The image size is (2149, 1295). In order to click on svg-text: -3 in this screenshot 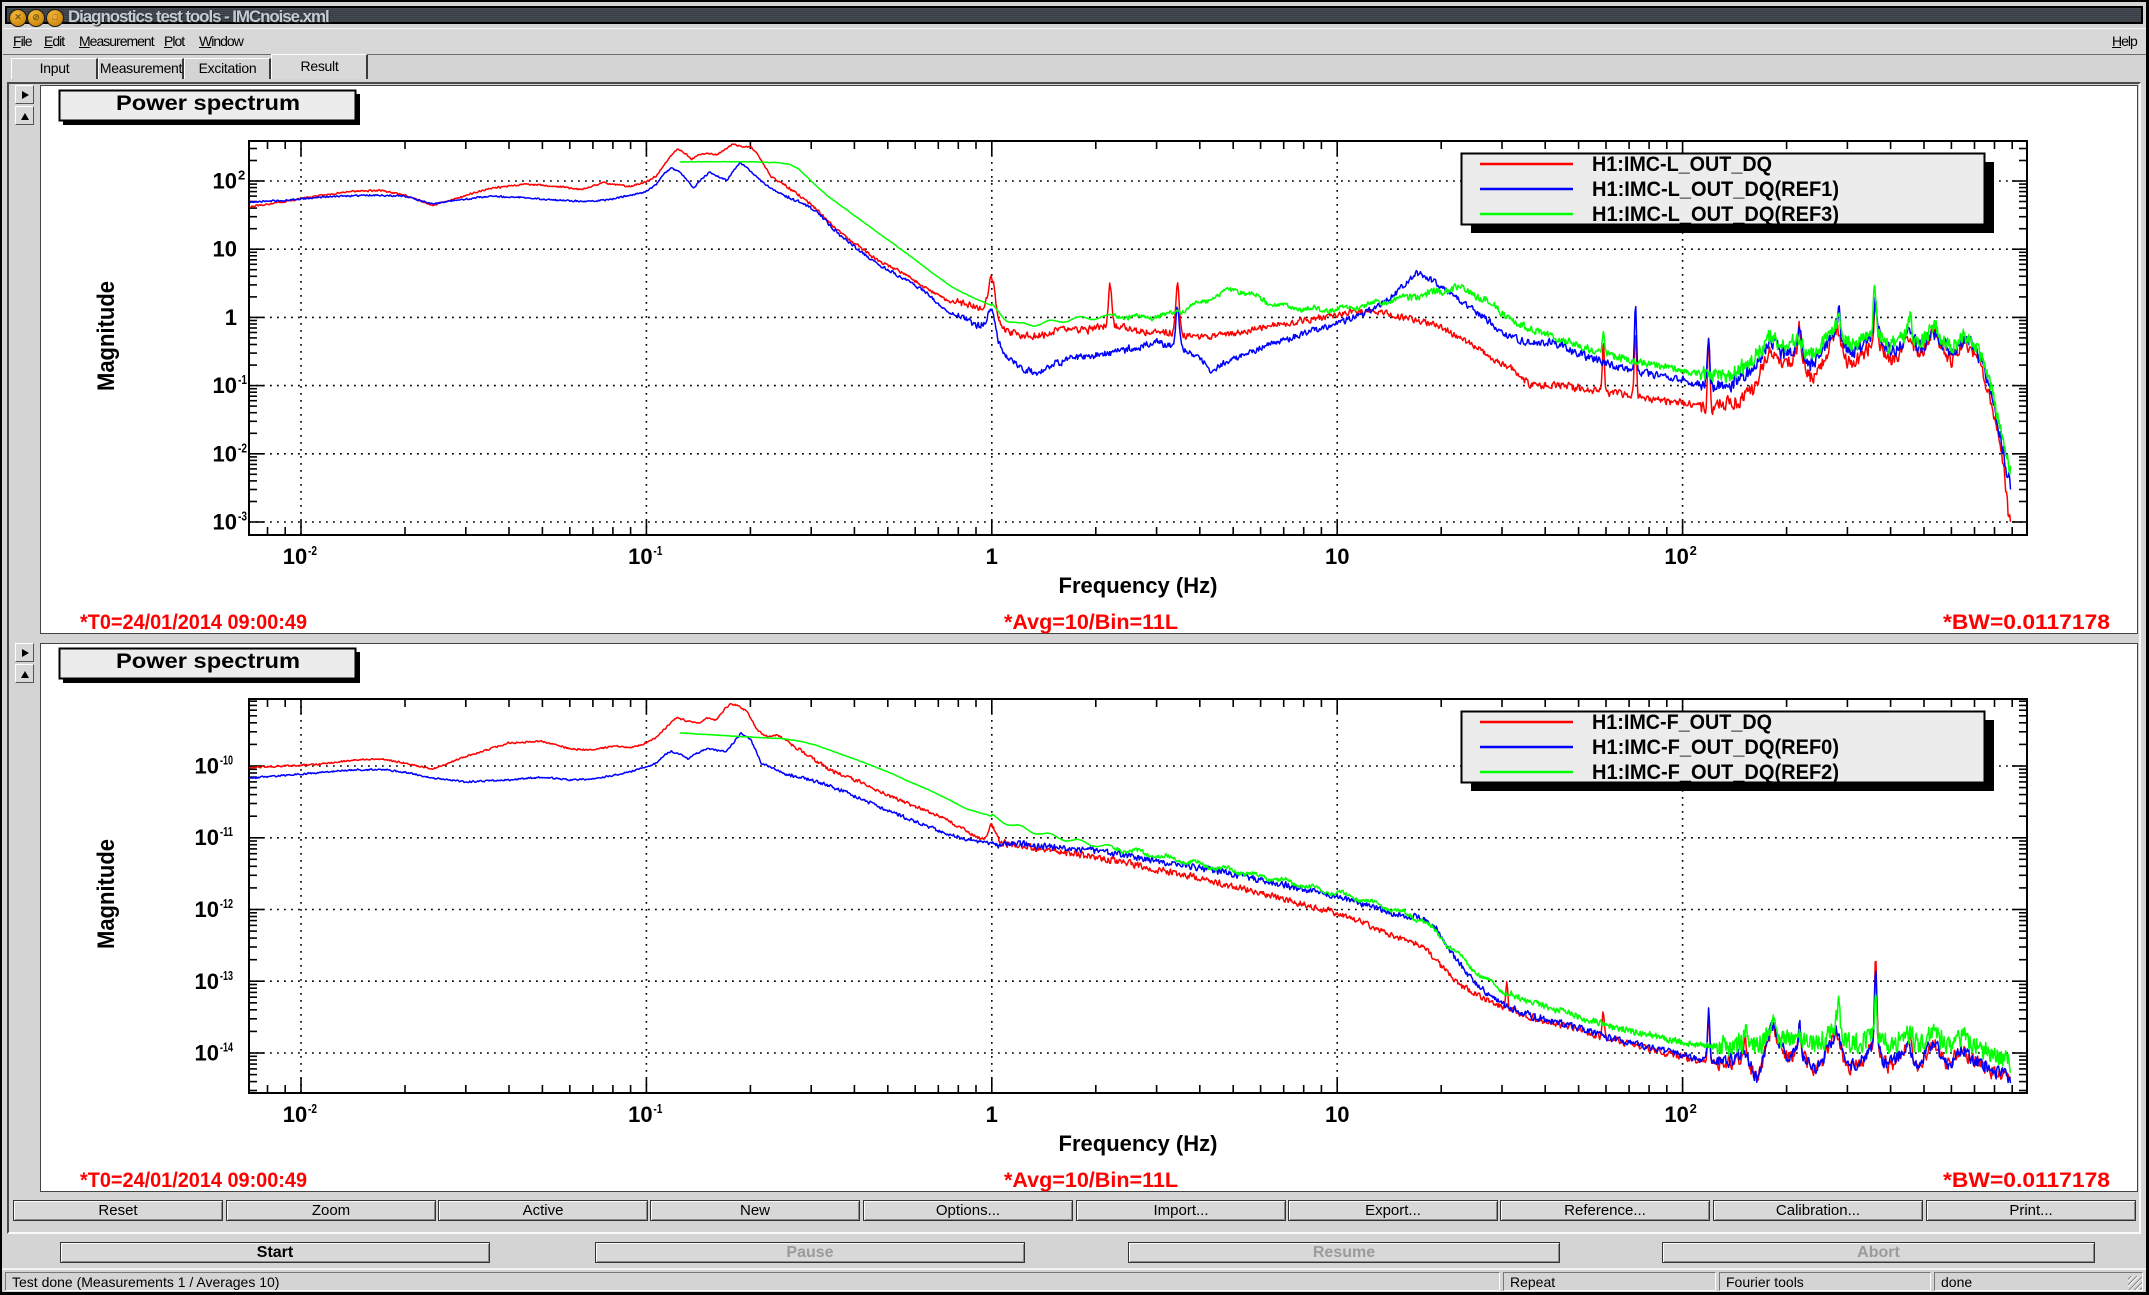, I will do `click(242, 516)`.